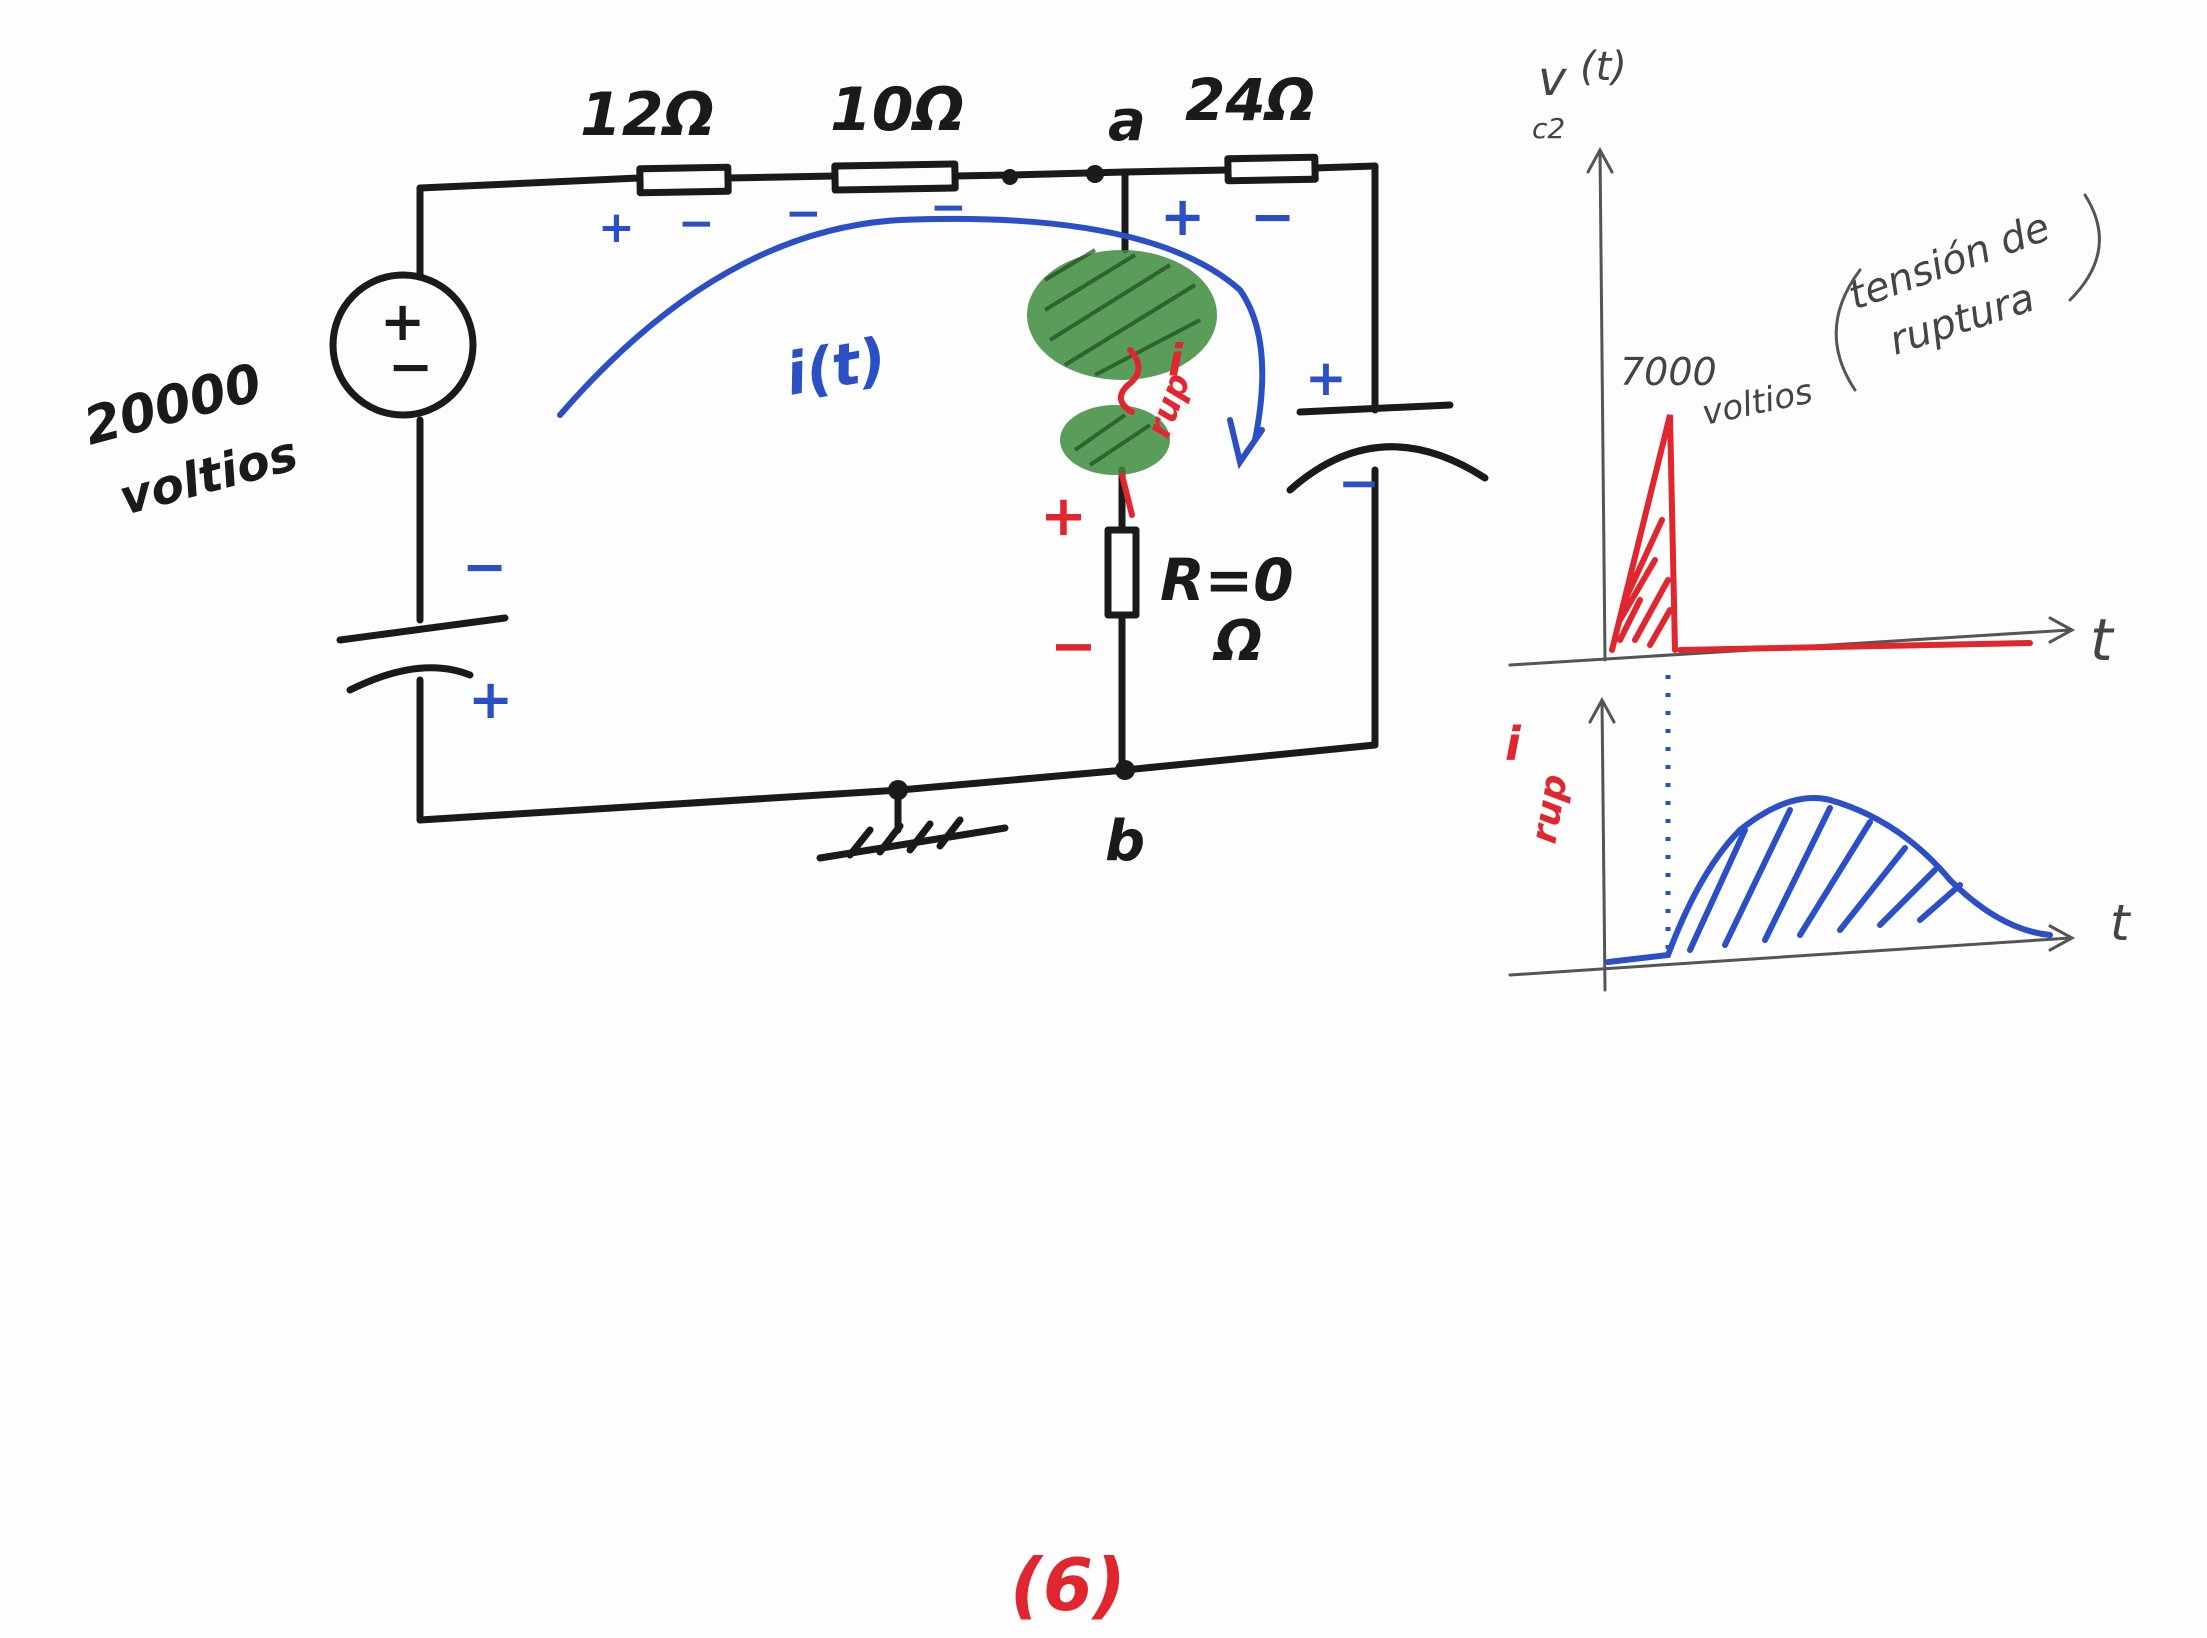 This screenshot has height=1638, width=2207. What do you see at coordinates (490, 699) in the screenshot?
I see `polarity-cap-left-plus: +` at bounding box center [490, 699].